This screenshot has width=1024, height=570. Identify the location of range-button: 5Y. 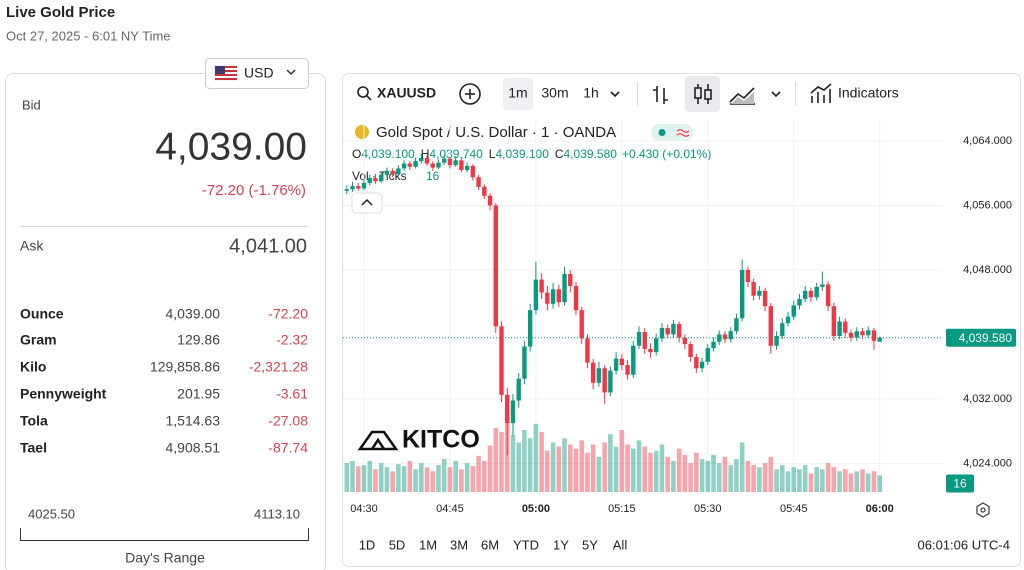
(590, 544).